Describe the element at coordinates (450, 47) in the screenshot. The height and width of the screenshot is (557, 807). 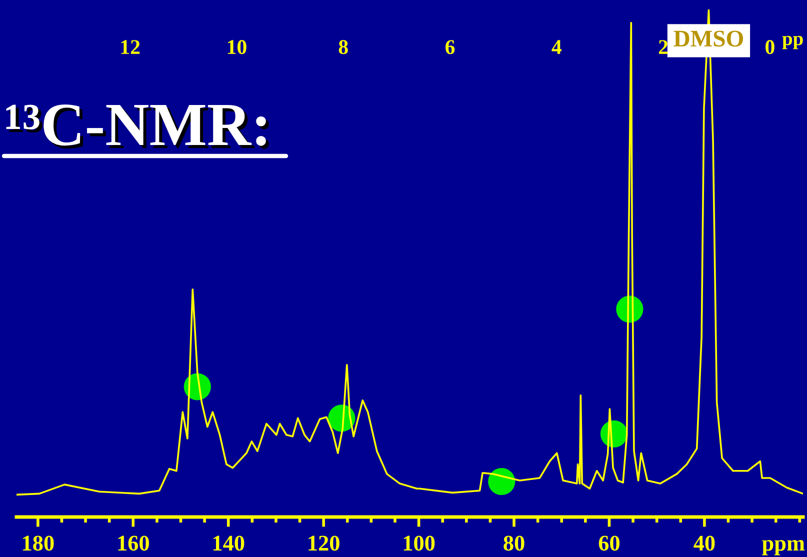
I see `x2-tick-label: 6` at that location.